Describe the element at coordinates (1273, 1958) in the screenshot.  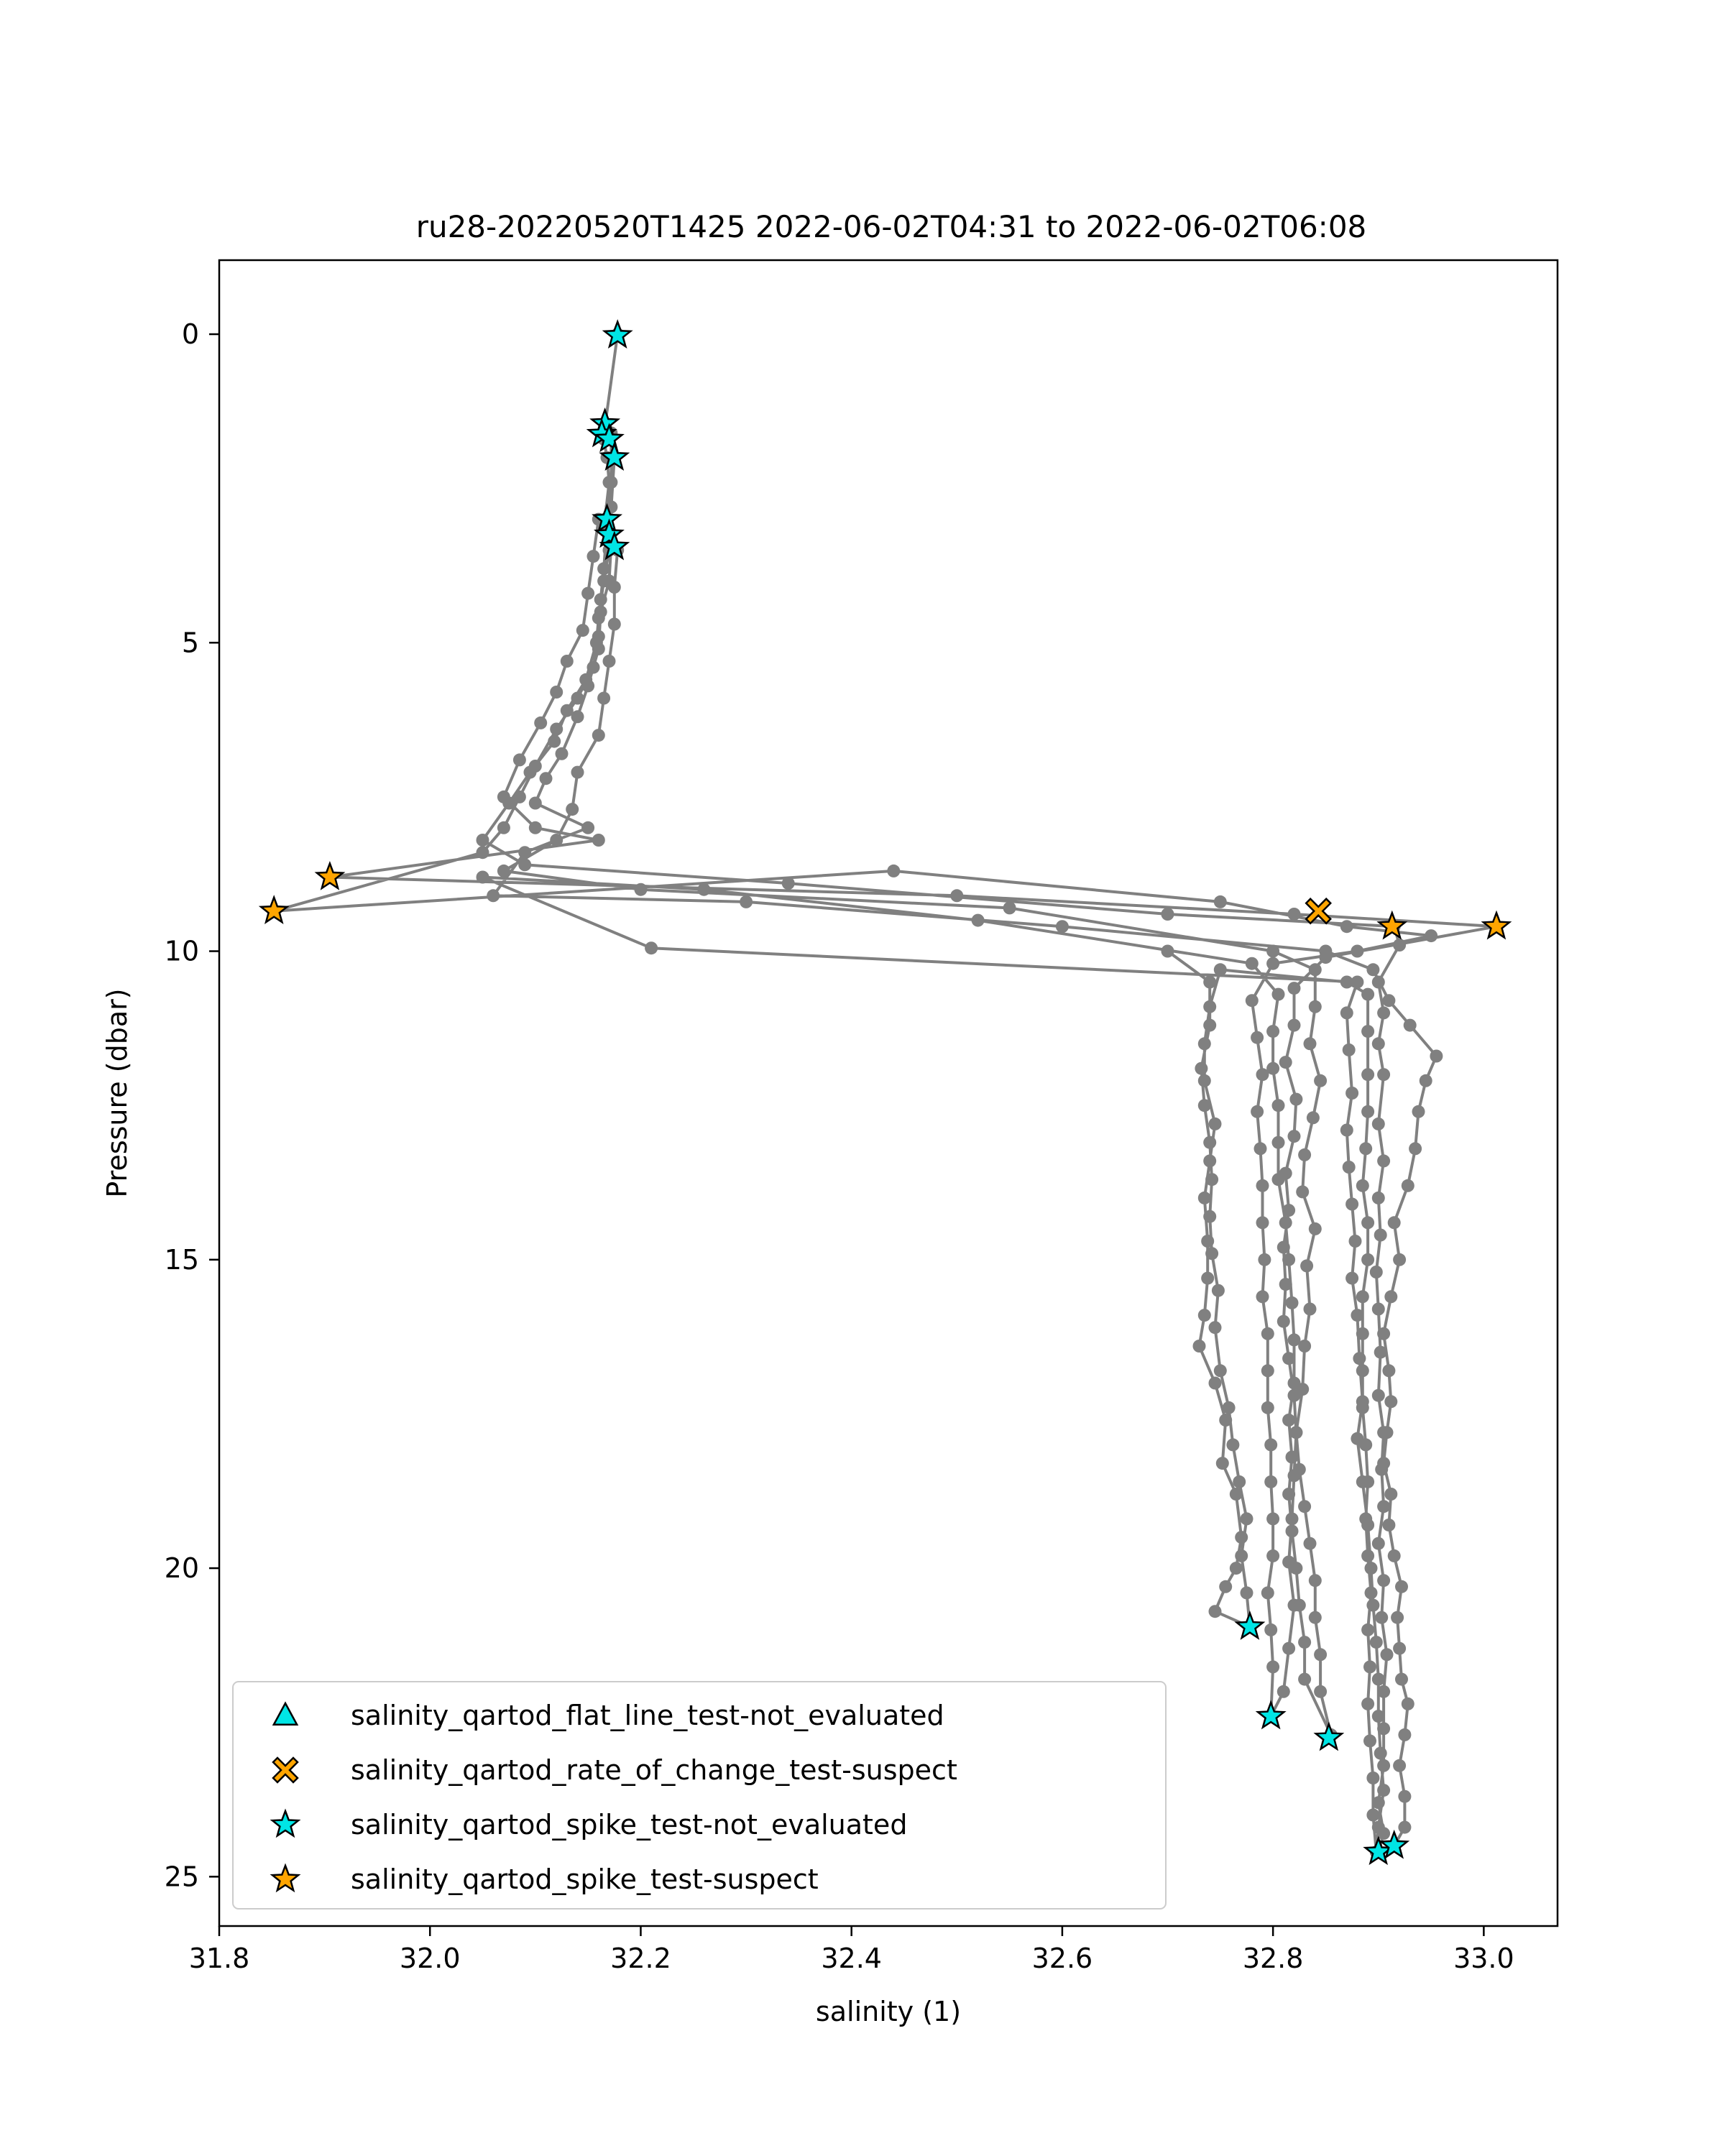
I see `x-tick-label: 32.8` at that location.